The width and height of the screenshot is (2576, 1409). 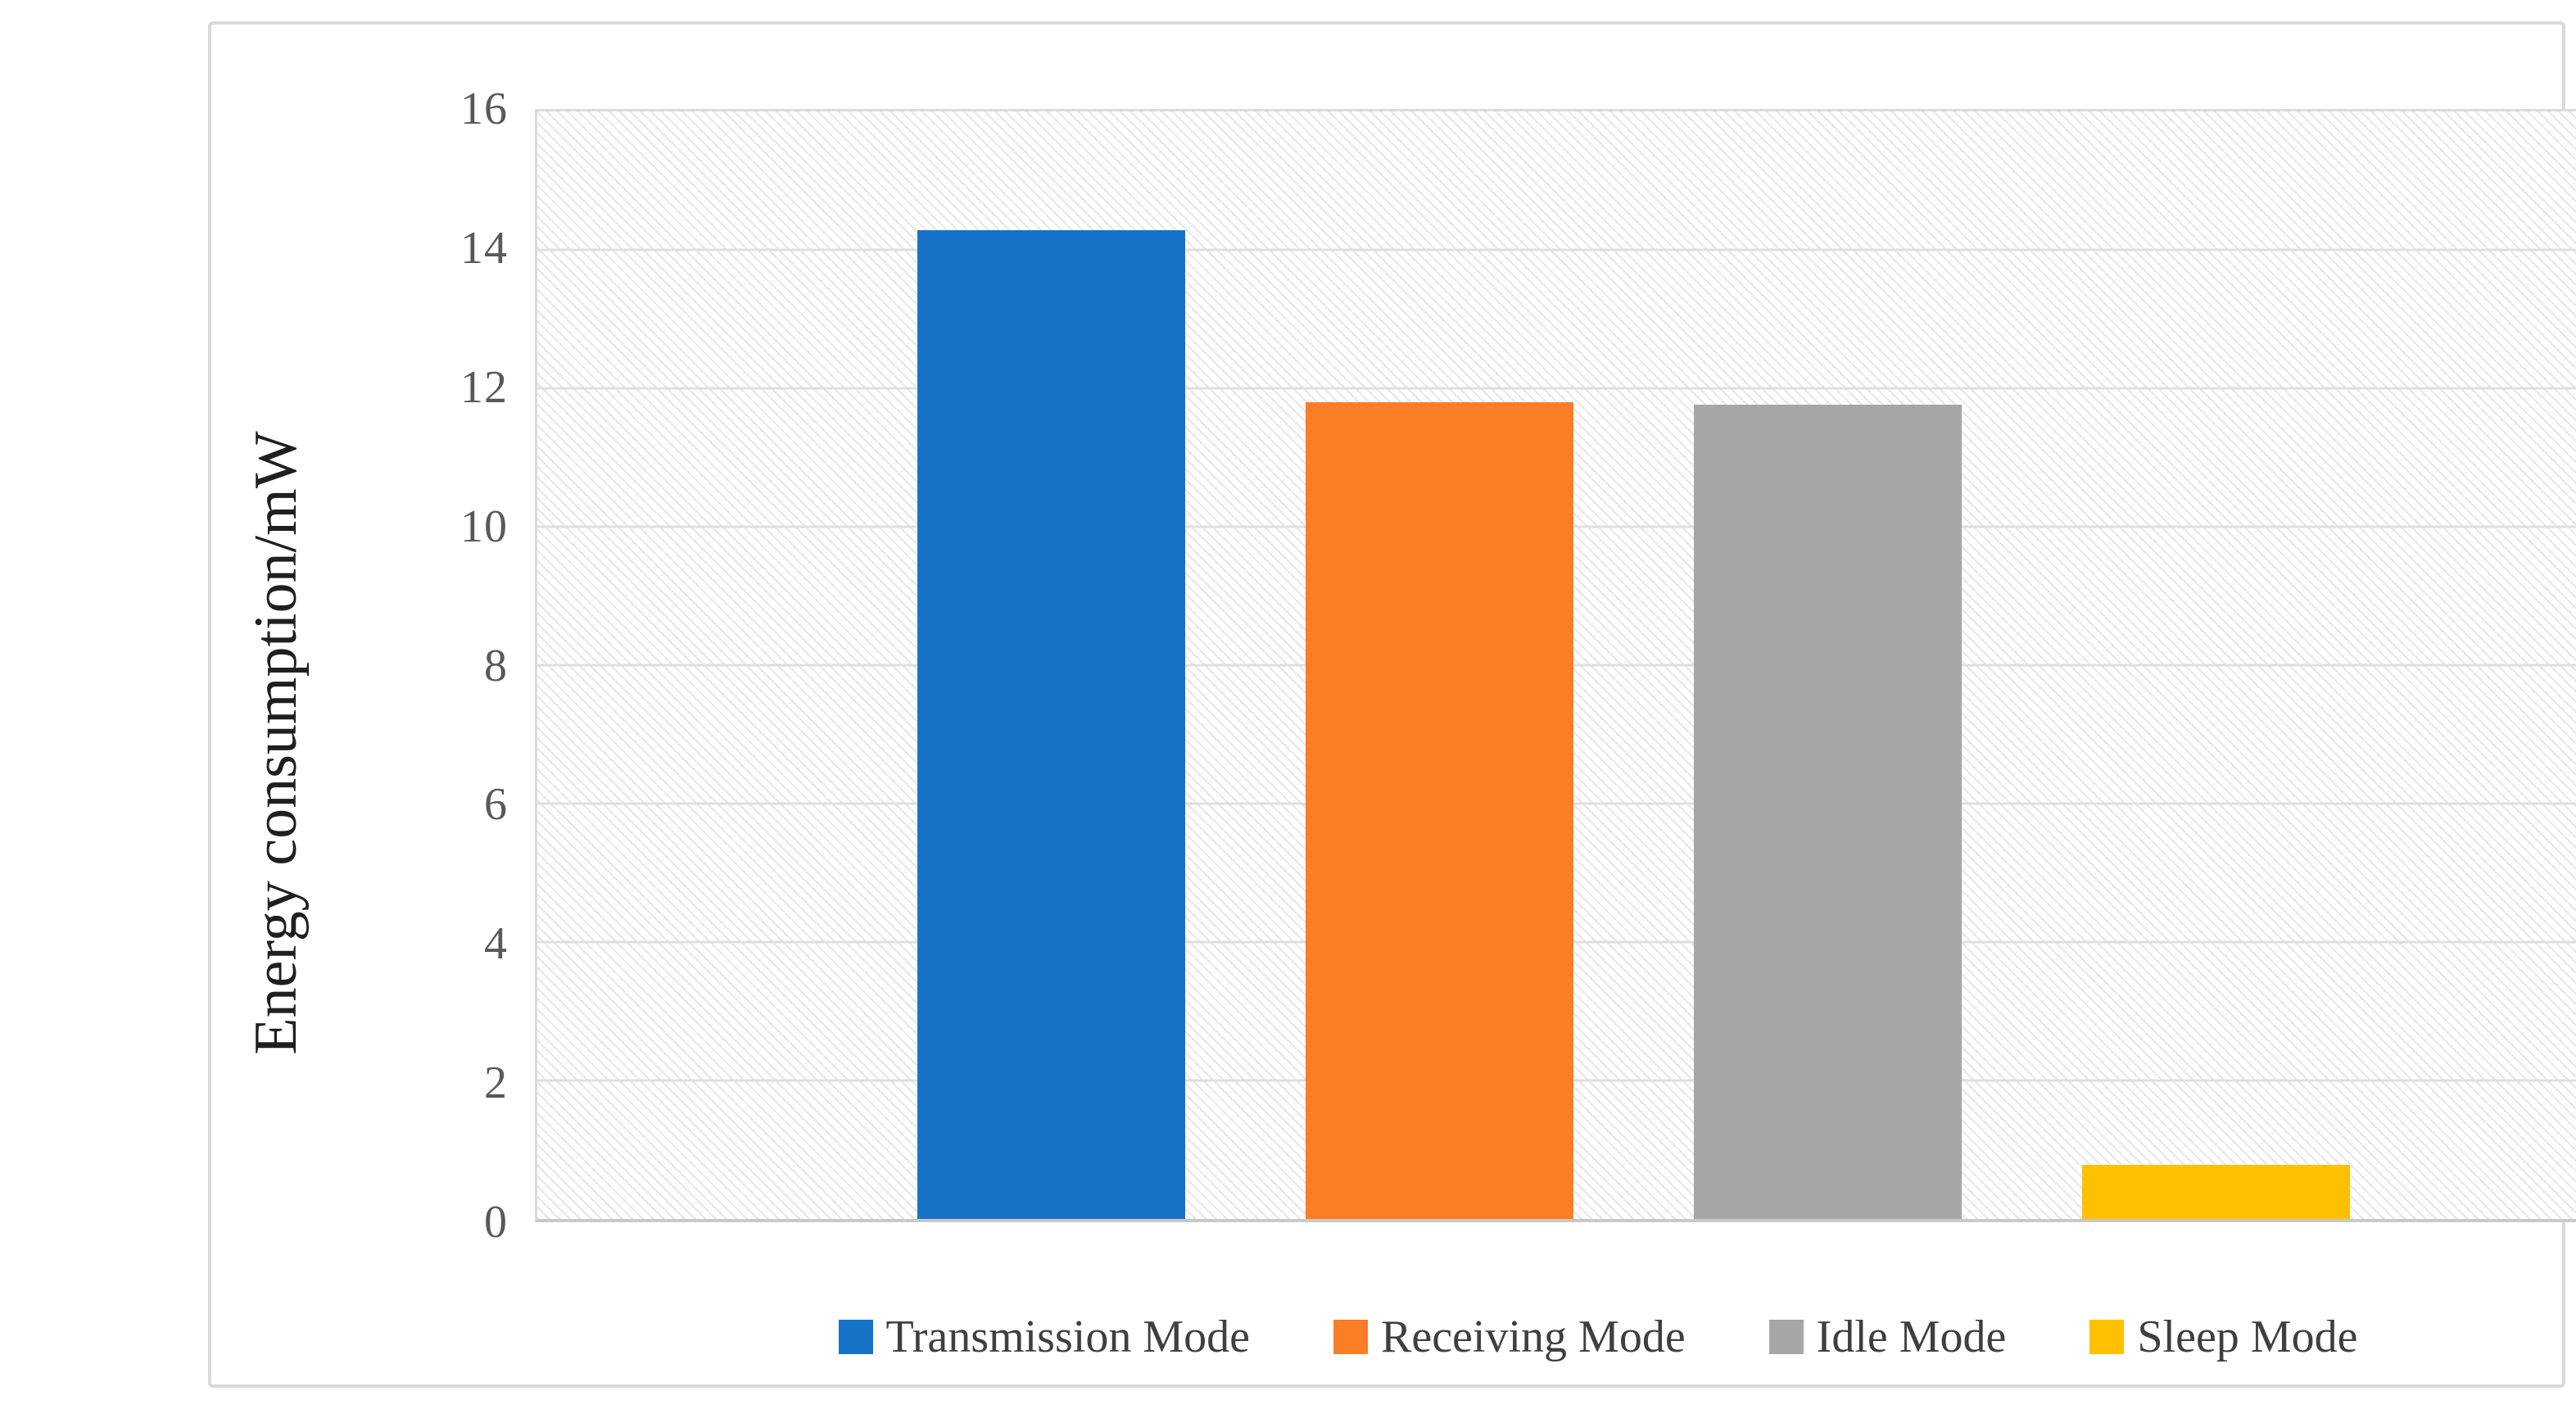 What do you see at coordinates (421, 665) in the screenshot?
I see `y-axis-tick-rail: 0 2 4 6 8 10 12 14 16` at bounding box center [421, 665].